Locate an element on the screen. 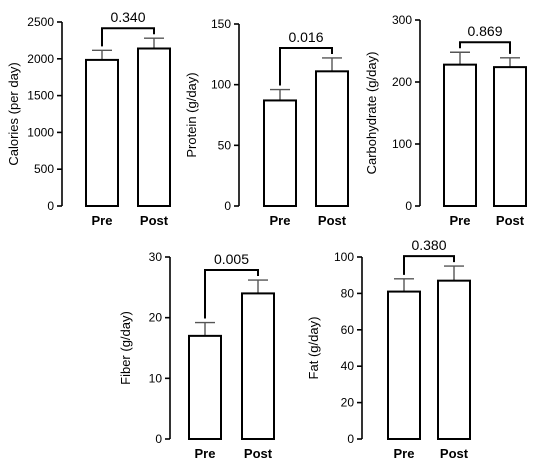  y-axis-label: Calories (per day) is located at coordinates (13, 113).